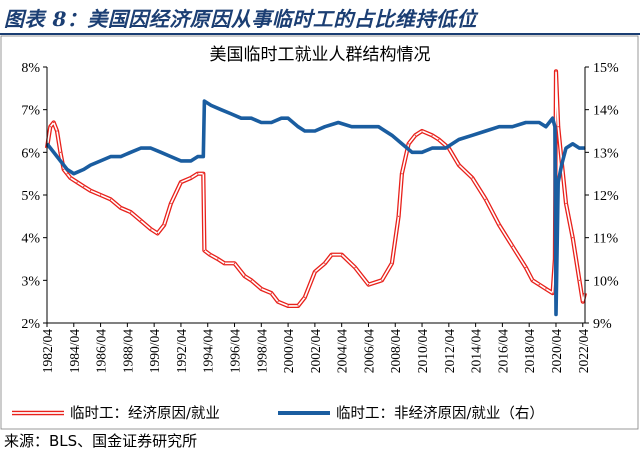 The image size is (640, 458). I want to click on x-tick-label: 2002/04, so click(315, 351).